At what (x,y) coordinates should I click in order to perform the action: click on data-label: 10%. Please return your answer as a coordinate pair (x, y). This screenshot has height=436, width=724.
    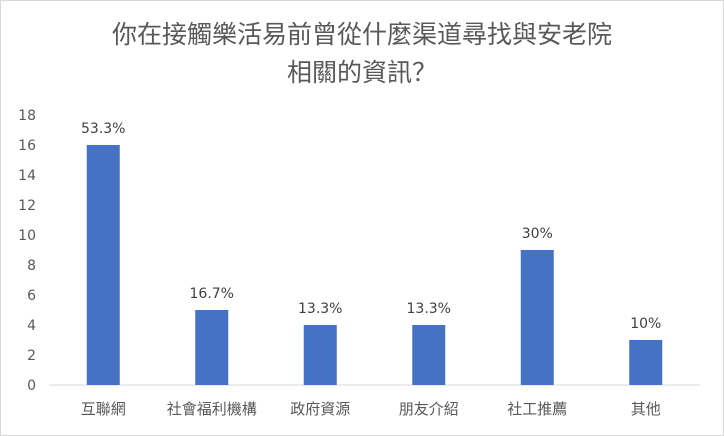
    Looking at the image, I should click on (645, 324).